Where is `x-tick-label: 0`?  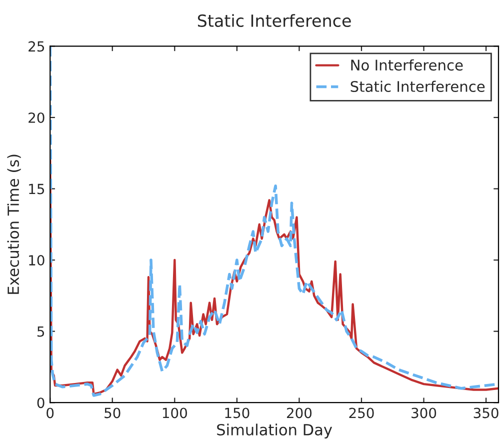 x-tick-label: 0 is located at coordinates (50, 413).